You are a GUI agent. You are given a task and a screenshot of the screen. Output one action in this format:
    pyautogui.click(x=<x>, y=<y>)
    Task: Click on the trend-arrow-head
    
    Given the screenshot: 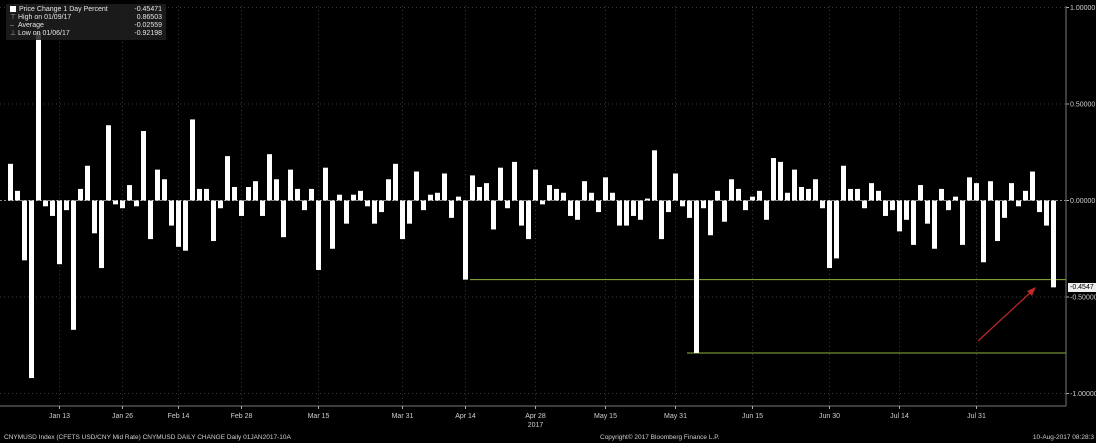 What is the action you would take?
    pyautogui.click(x=1031, y=291)
    